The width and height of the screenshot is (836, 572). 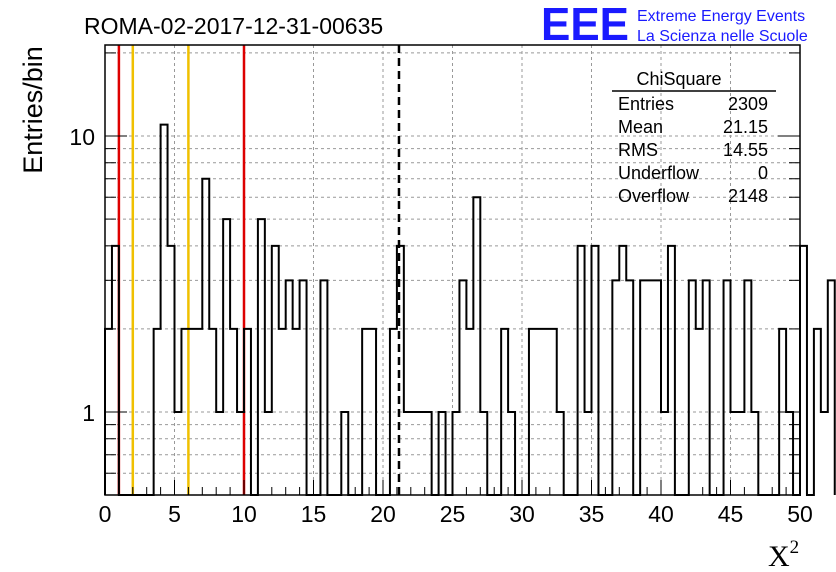 I want to click on logo-mark: EEE, so click(x=585, y=25).